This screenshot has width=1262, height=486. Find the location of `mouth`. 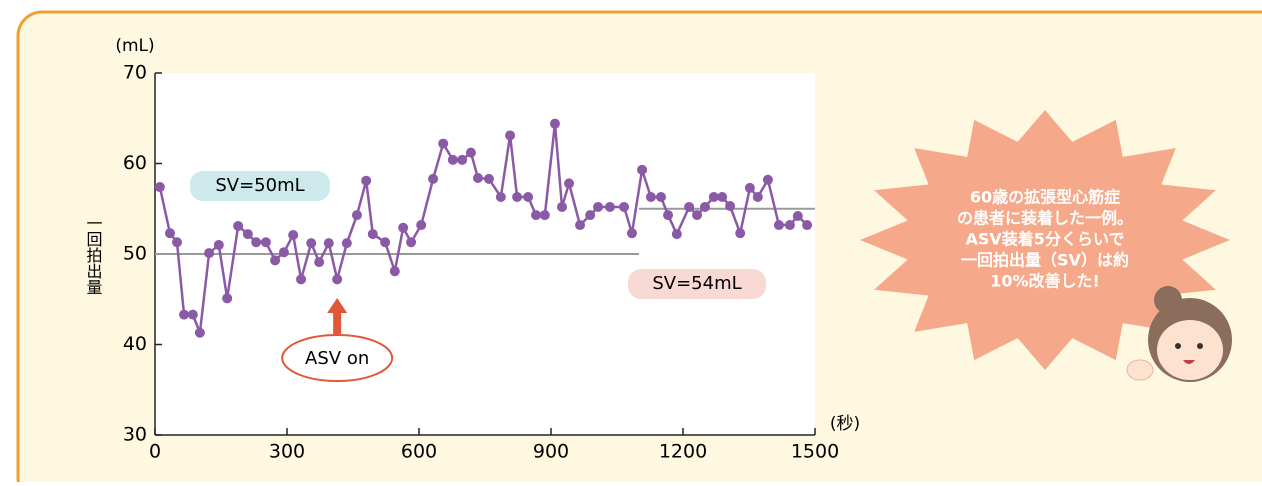

mouth is located at coordinates (1189, 362).